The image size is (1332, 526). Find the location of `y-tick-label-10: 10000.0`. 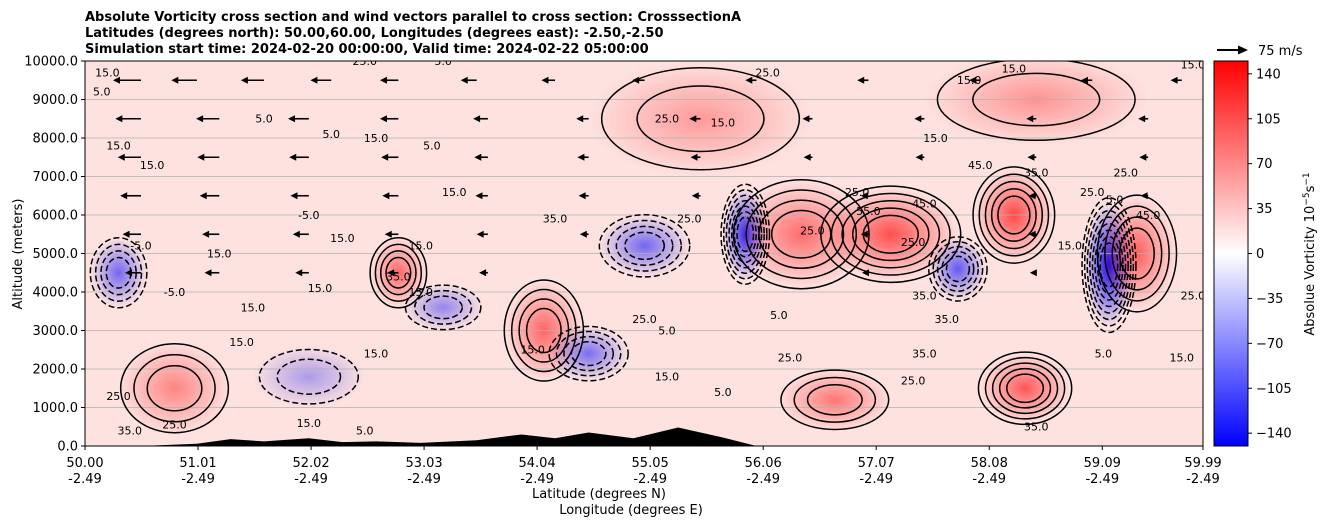

y-tick-label-10: 10000.0 is located at coordinates (51, 62).